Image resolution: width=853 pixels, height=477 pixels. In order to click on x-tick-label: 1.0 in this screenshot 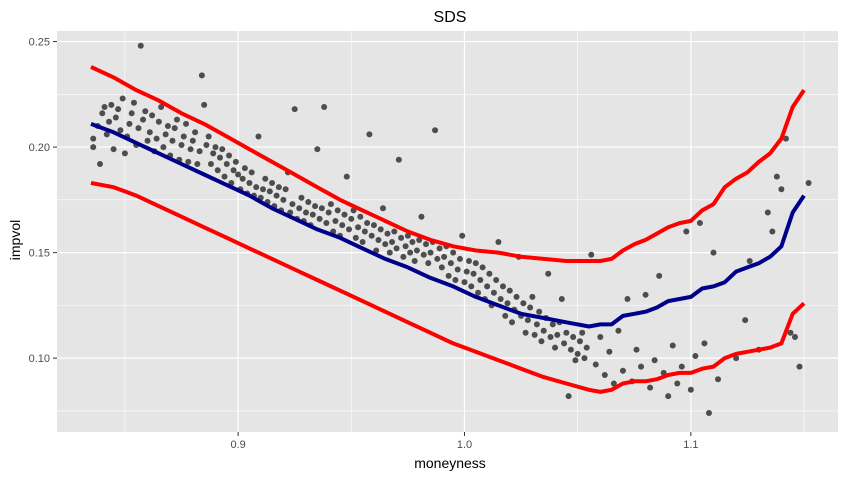, I will do `click(464, 445)`.